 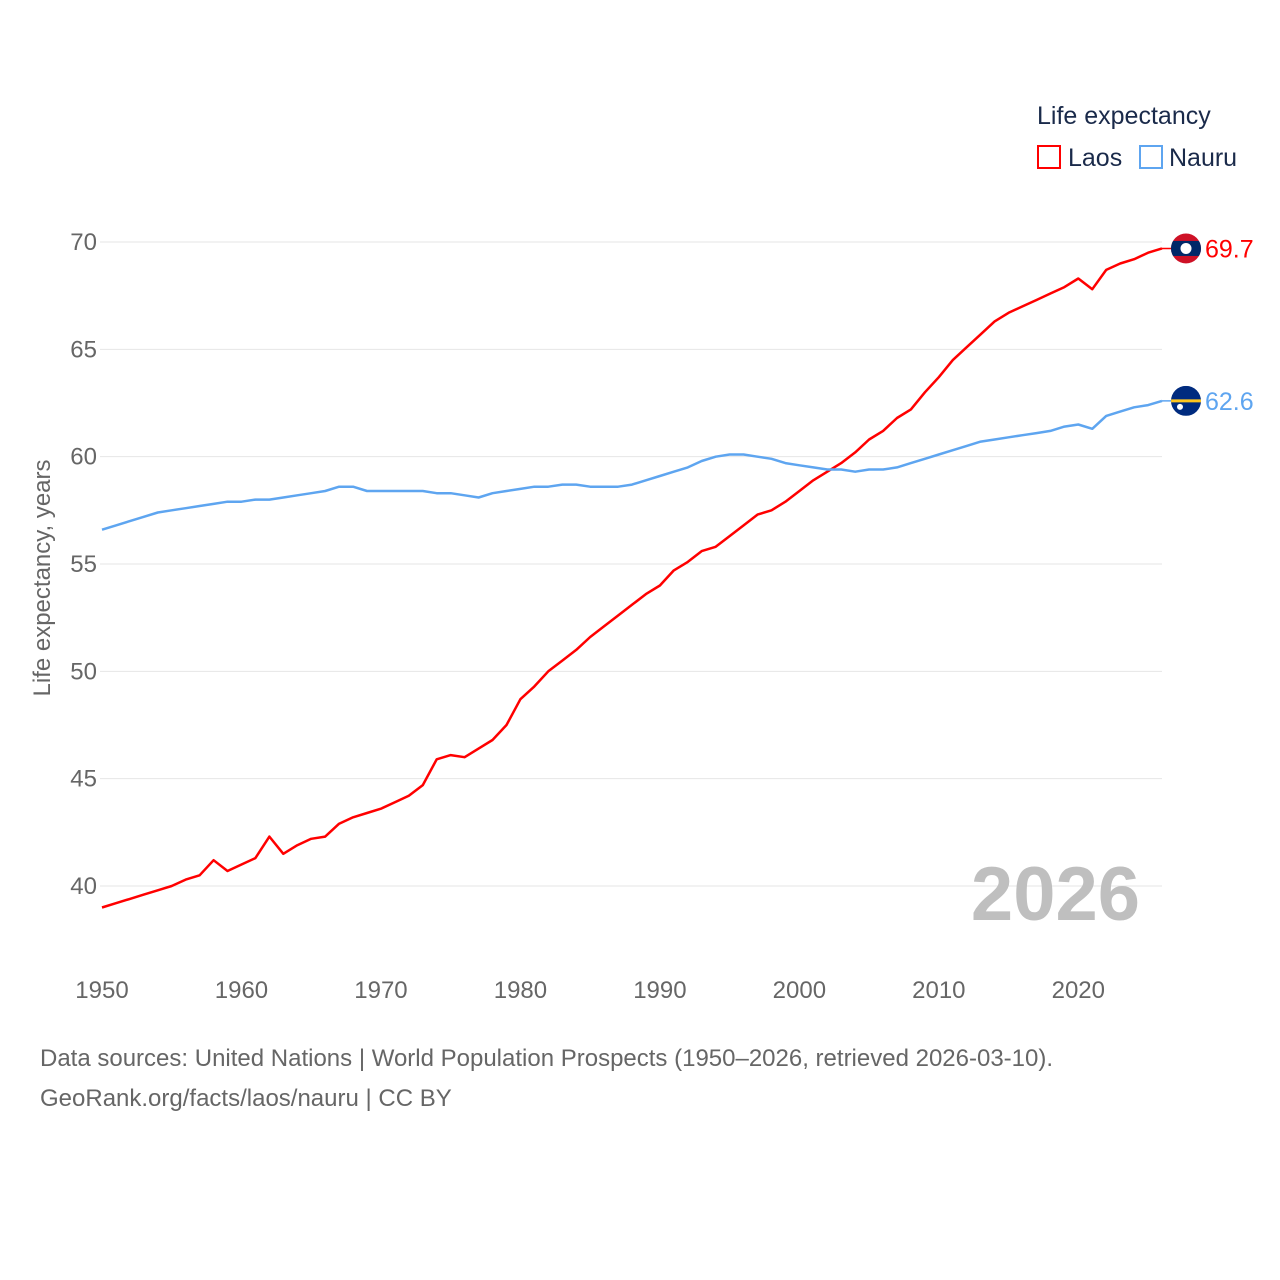 I want to click on year-label: 2026, so click(x=1055, y=894).